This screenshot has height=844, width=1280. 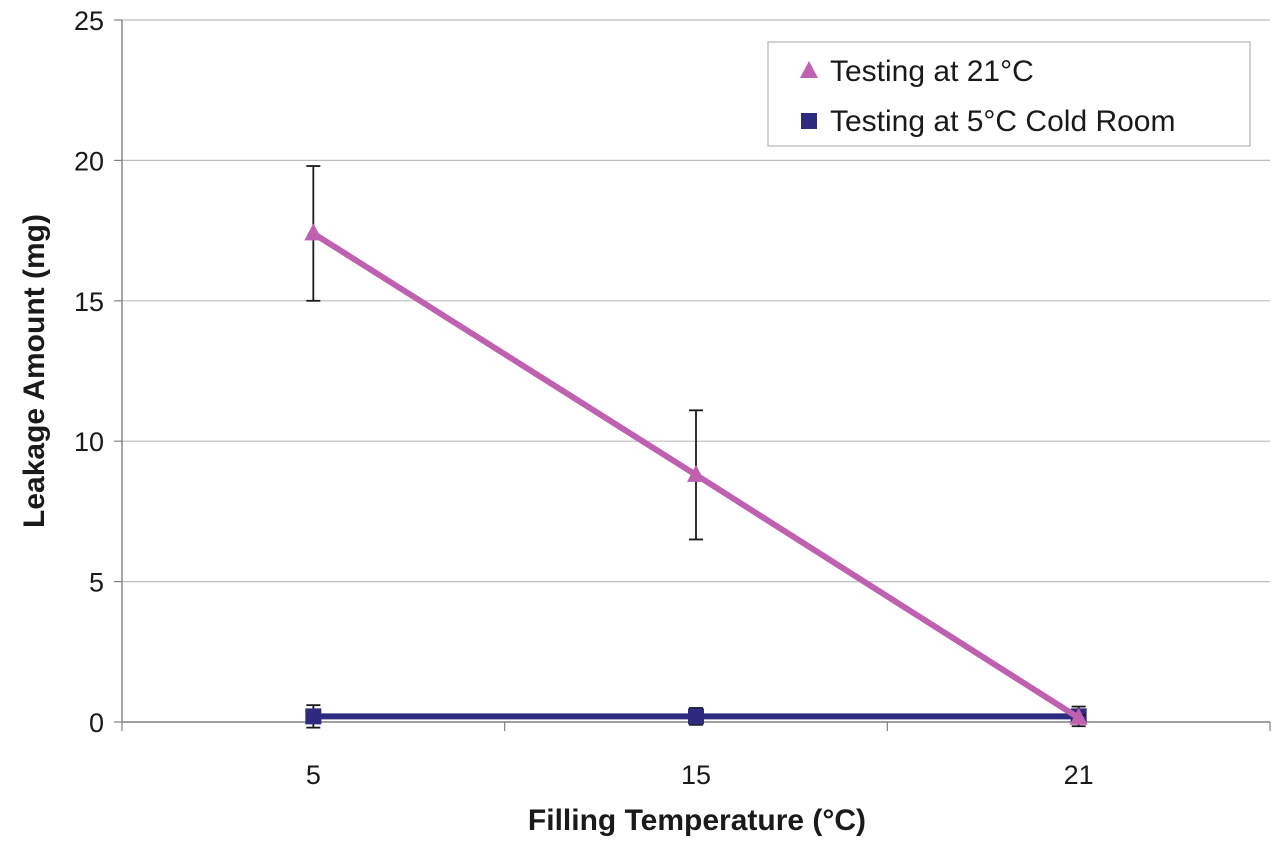 What do you see at coordinates (697, 820) in the screenshot?
I see `x-axis-title: Filling Temperature (°C)` at bounding box center [697, 820].